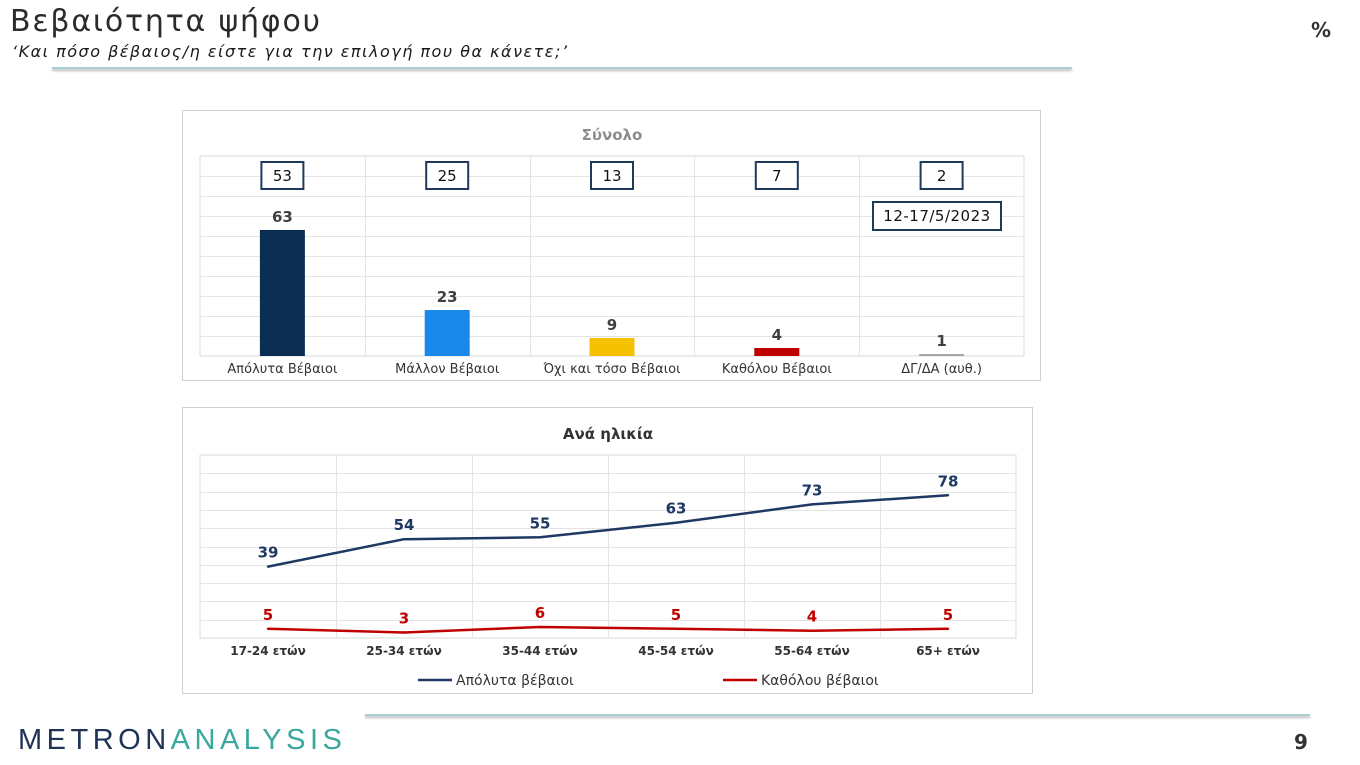 The image size is (1360, 765). What do you see at coordinates (540, 523) in the screenshot?
I see `series-1-value-label: 55` at bounding box center [540, 523].